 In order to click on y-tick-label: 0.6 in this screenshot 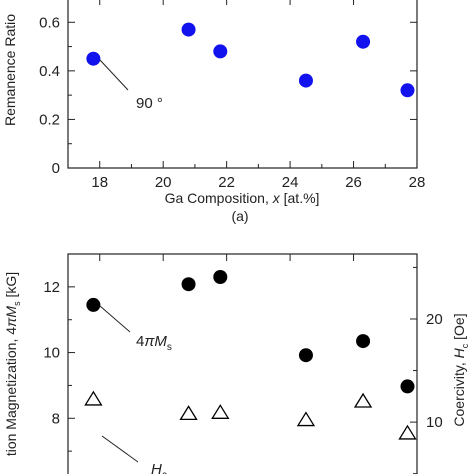, I will do `click(49, 22)`.